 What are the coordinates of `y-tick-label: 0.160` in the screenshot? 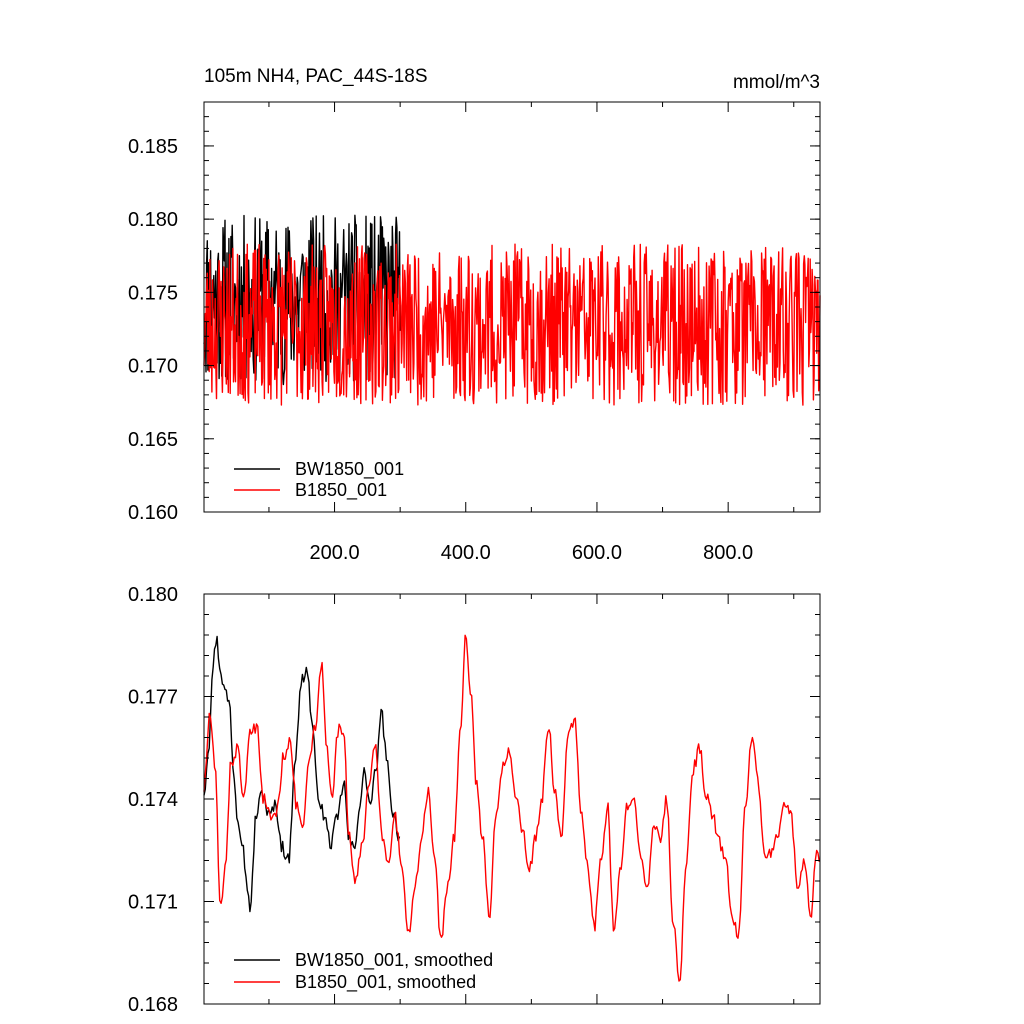 It's located at (153, 513).